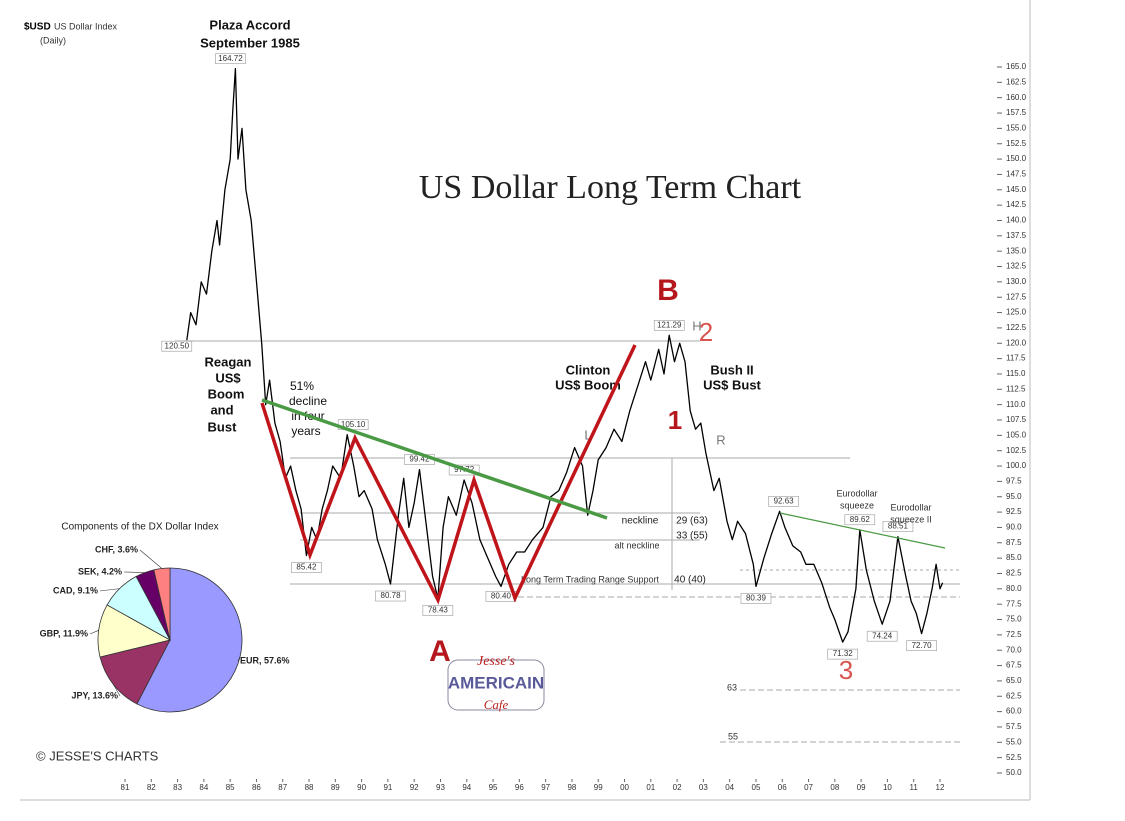 The image size is (1125, 821). Describe the element at coordinates (731, 369) in the screenshot. I see `annotation: Bush II` at that location.